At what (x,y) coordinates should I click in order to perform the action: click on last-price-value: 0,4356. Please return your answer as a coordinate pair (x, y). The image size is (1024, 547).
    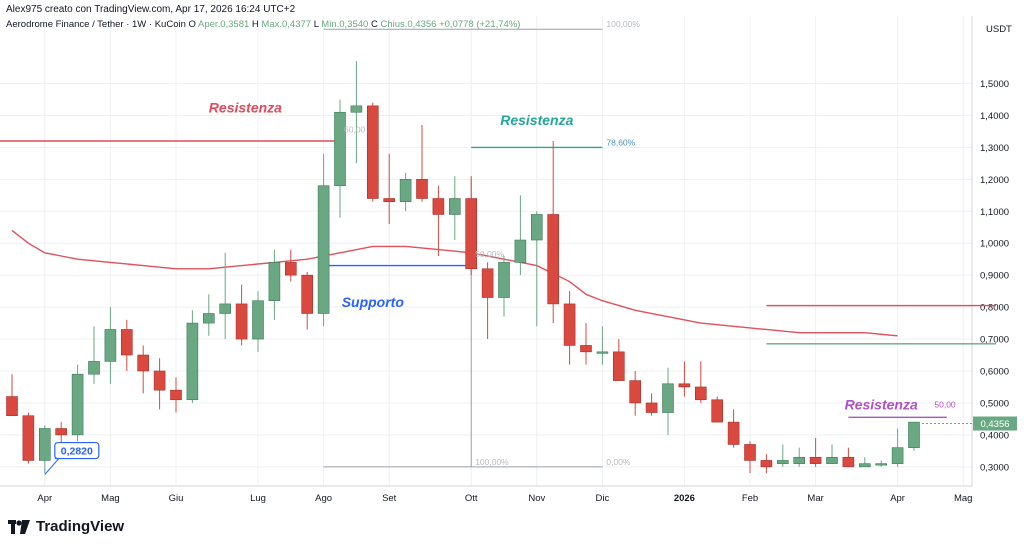
    Looking at the image, I should click on (994, 424).